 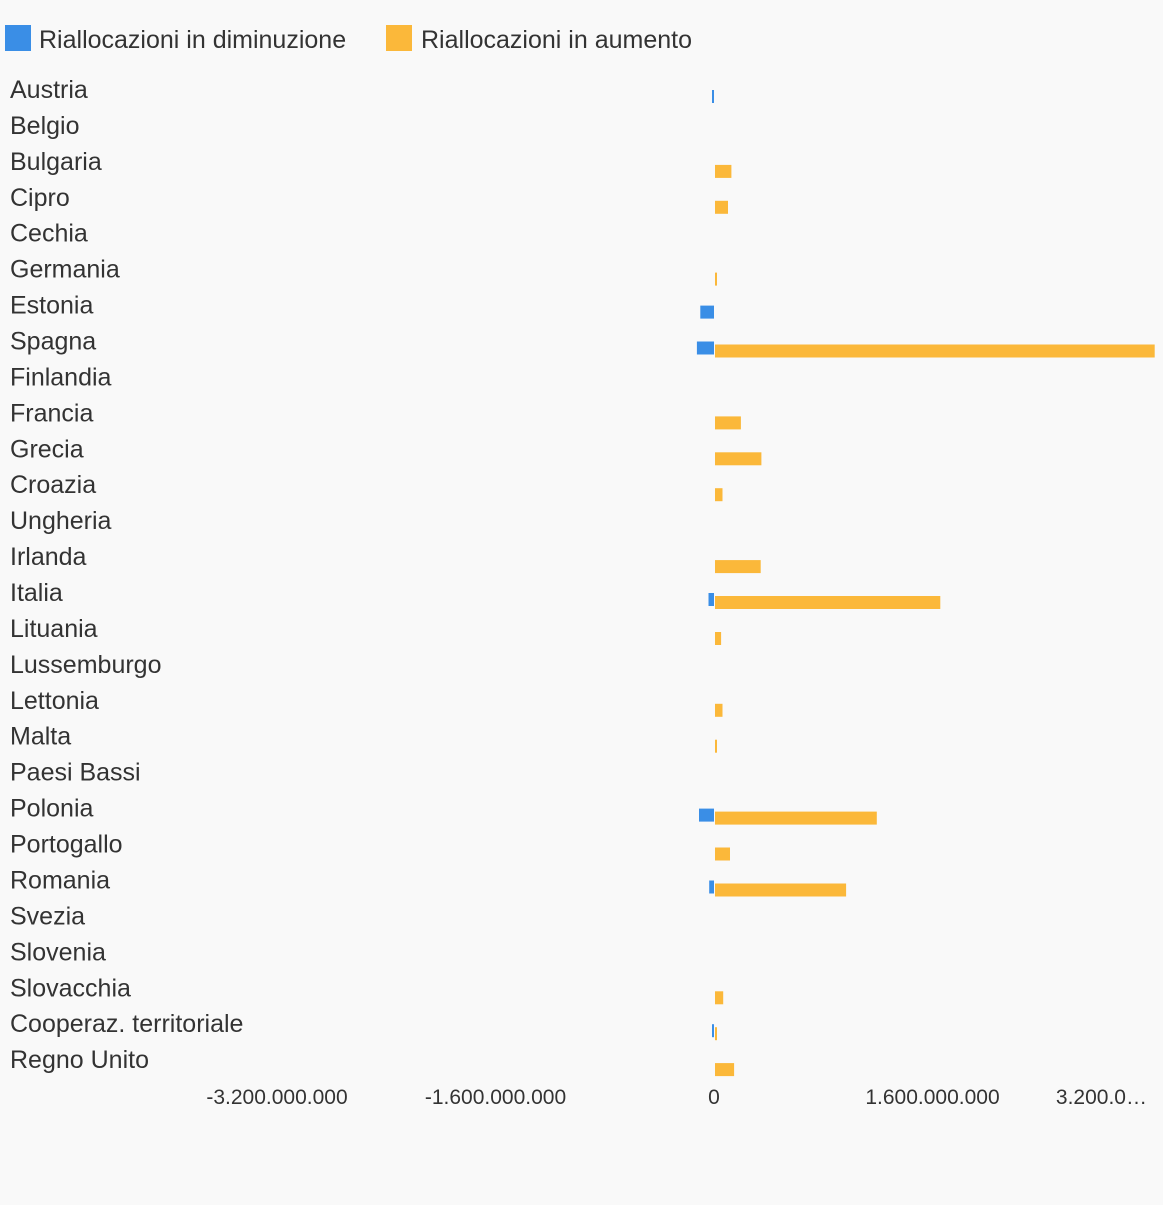 I want to click on category-label-italia: Italia, so click(x=36, y=593).